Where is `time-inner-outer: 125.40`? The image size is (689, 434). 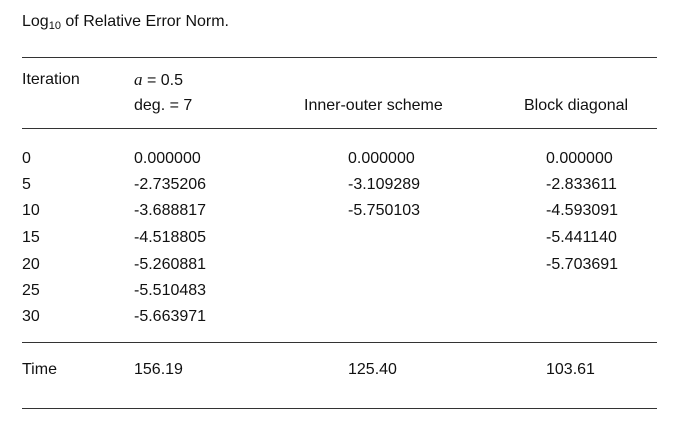
time-inner-outer: 125.40 is located at coordinates (372, 369).